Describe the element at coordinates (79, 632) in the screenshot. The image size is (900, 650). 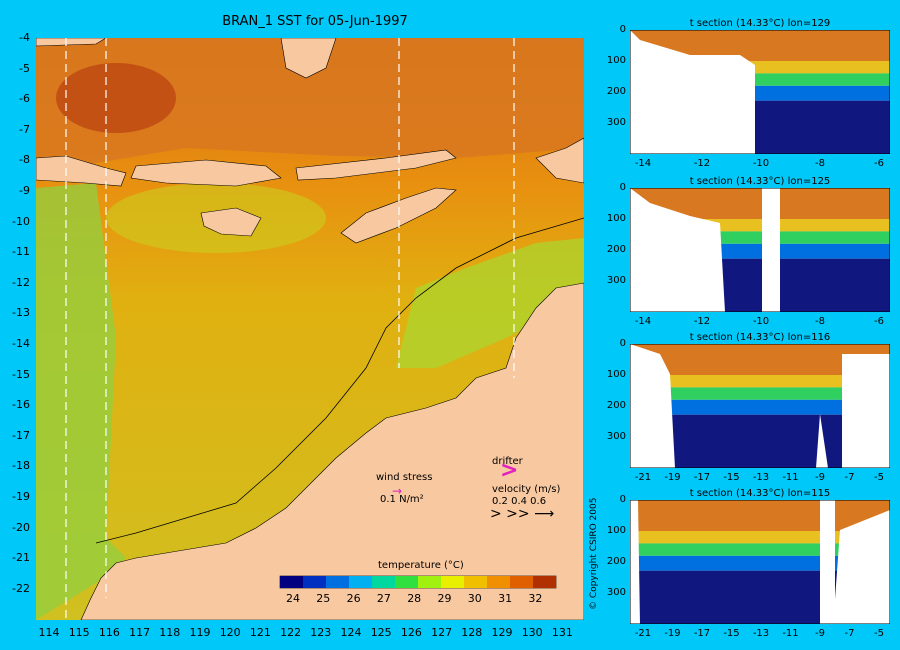
I see `lon-label: 115` at that location.